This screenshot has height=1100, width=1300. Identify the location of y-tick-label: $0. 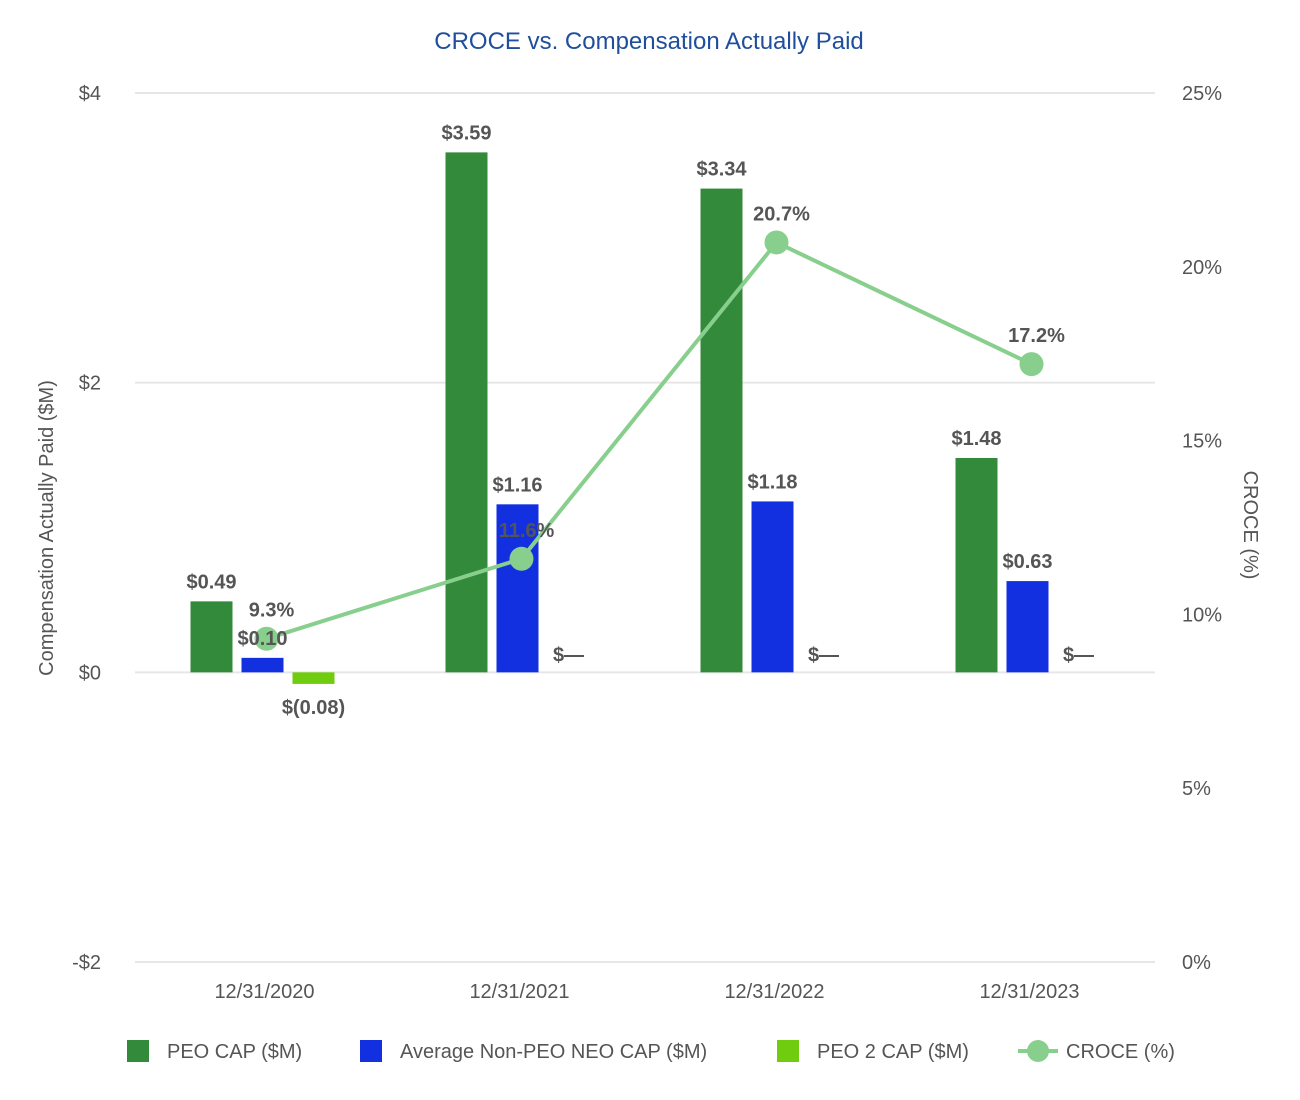
(90, 673).